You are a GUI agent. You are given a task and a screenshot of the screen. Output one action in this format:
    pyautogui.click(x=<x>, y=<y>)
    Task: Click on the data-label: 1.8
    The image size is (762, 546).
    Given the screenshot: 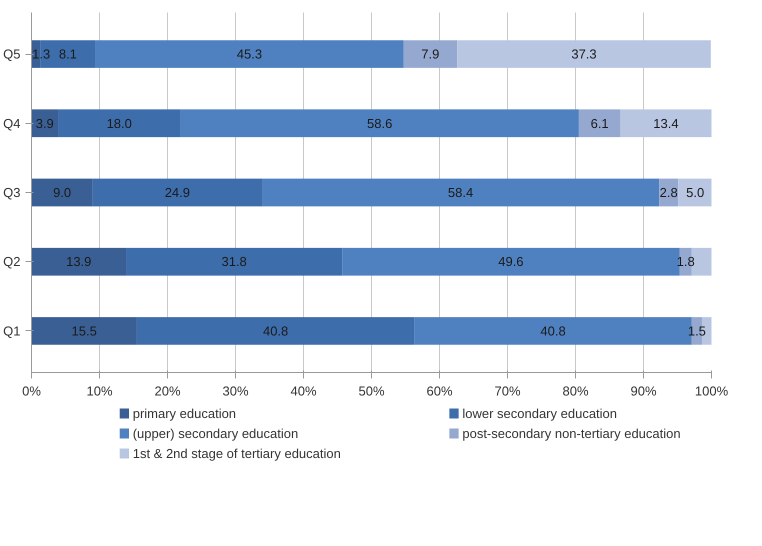 What is the action you would take?
    pyautogui.click(x=685, y=262)
    